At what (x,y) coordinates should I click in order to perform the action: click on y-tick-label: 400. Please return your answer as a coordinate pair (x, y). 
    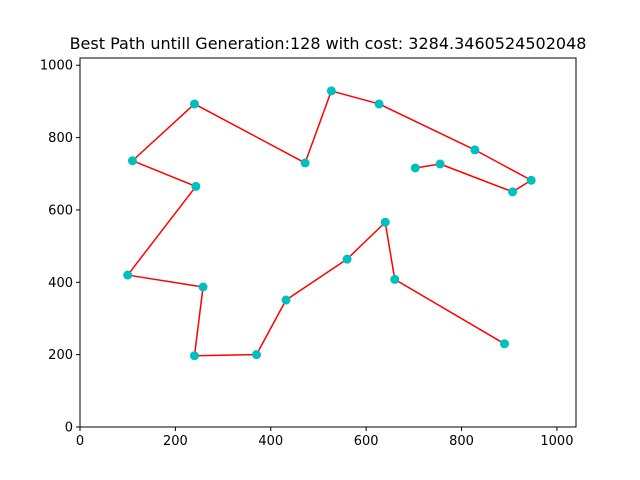
    Looking at the image, I should click on (60, 283).